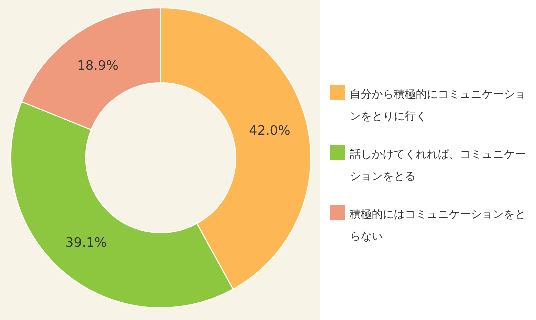  I want to click on legend-label: 積極的にはコミュニケーションをとらない, so click(438, 226).